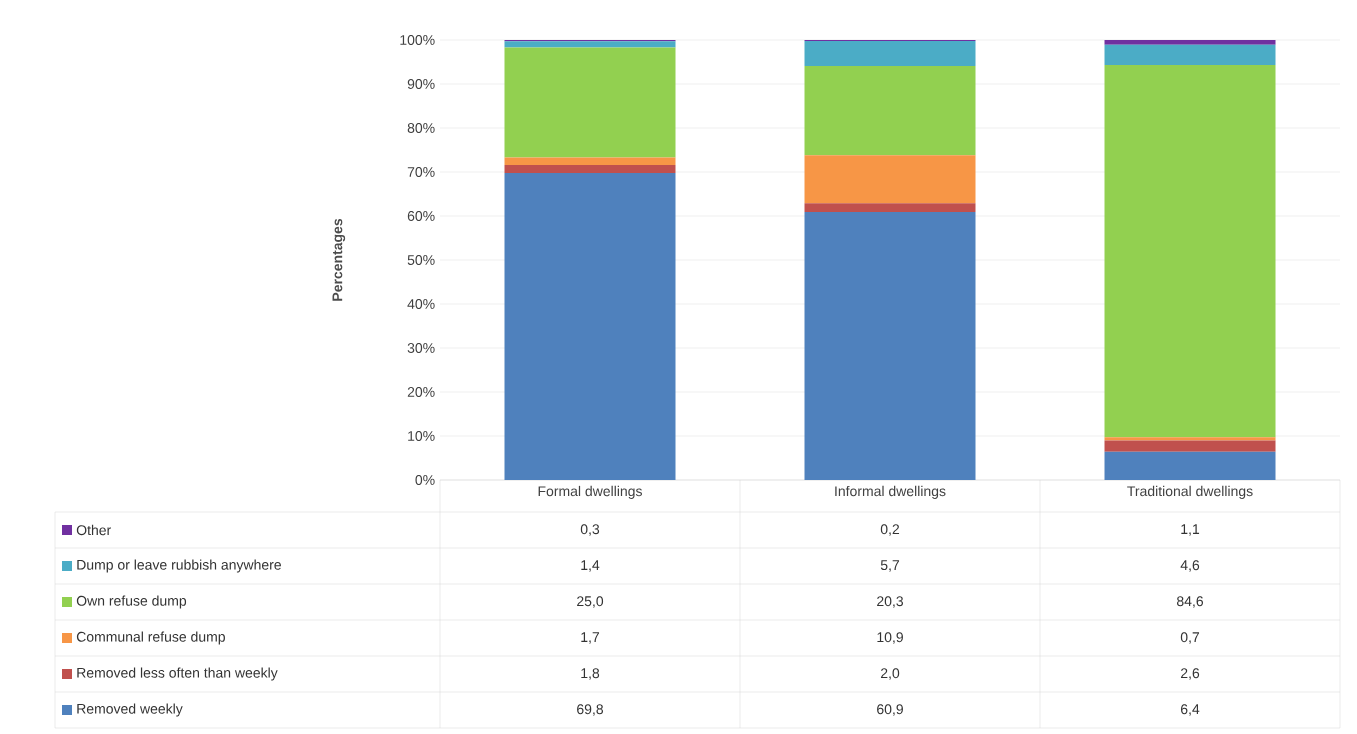 The image size is (1357, 734). Describe the element at coordinates (890, 710) in the screenshot. I see `data-label: 60,9` at that location.